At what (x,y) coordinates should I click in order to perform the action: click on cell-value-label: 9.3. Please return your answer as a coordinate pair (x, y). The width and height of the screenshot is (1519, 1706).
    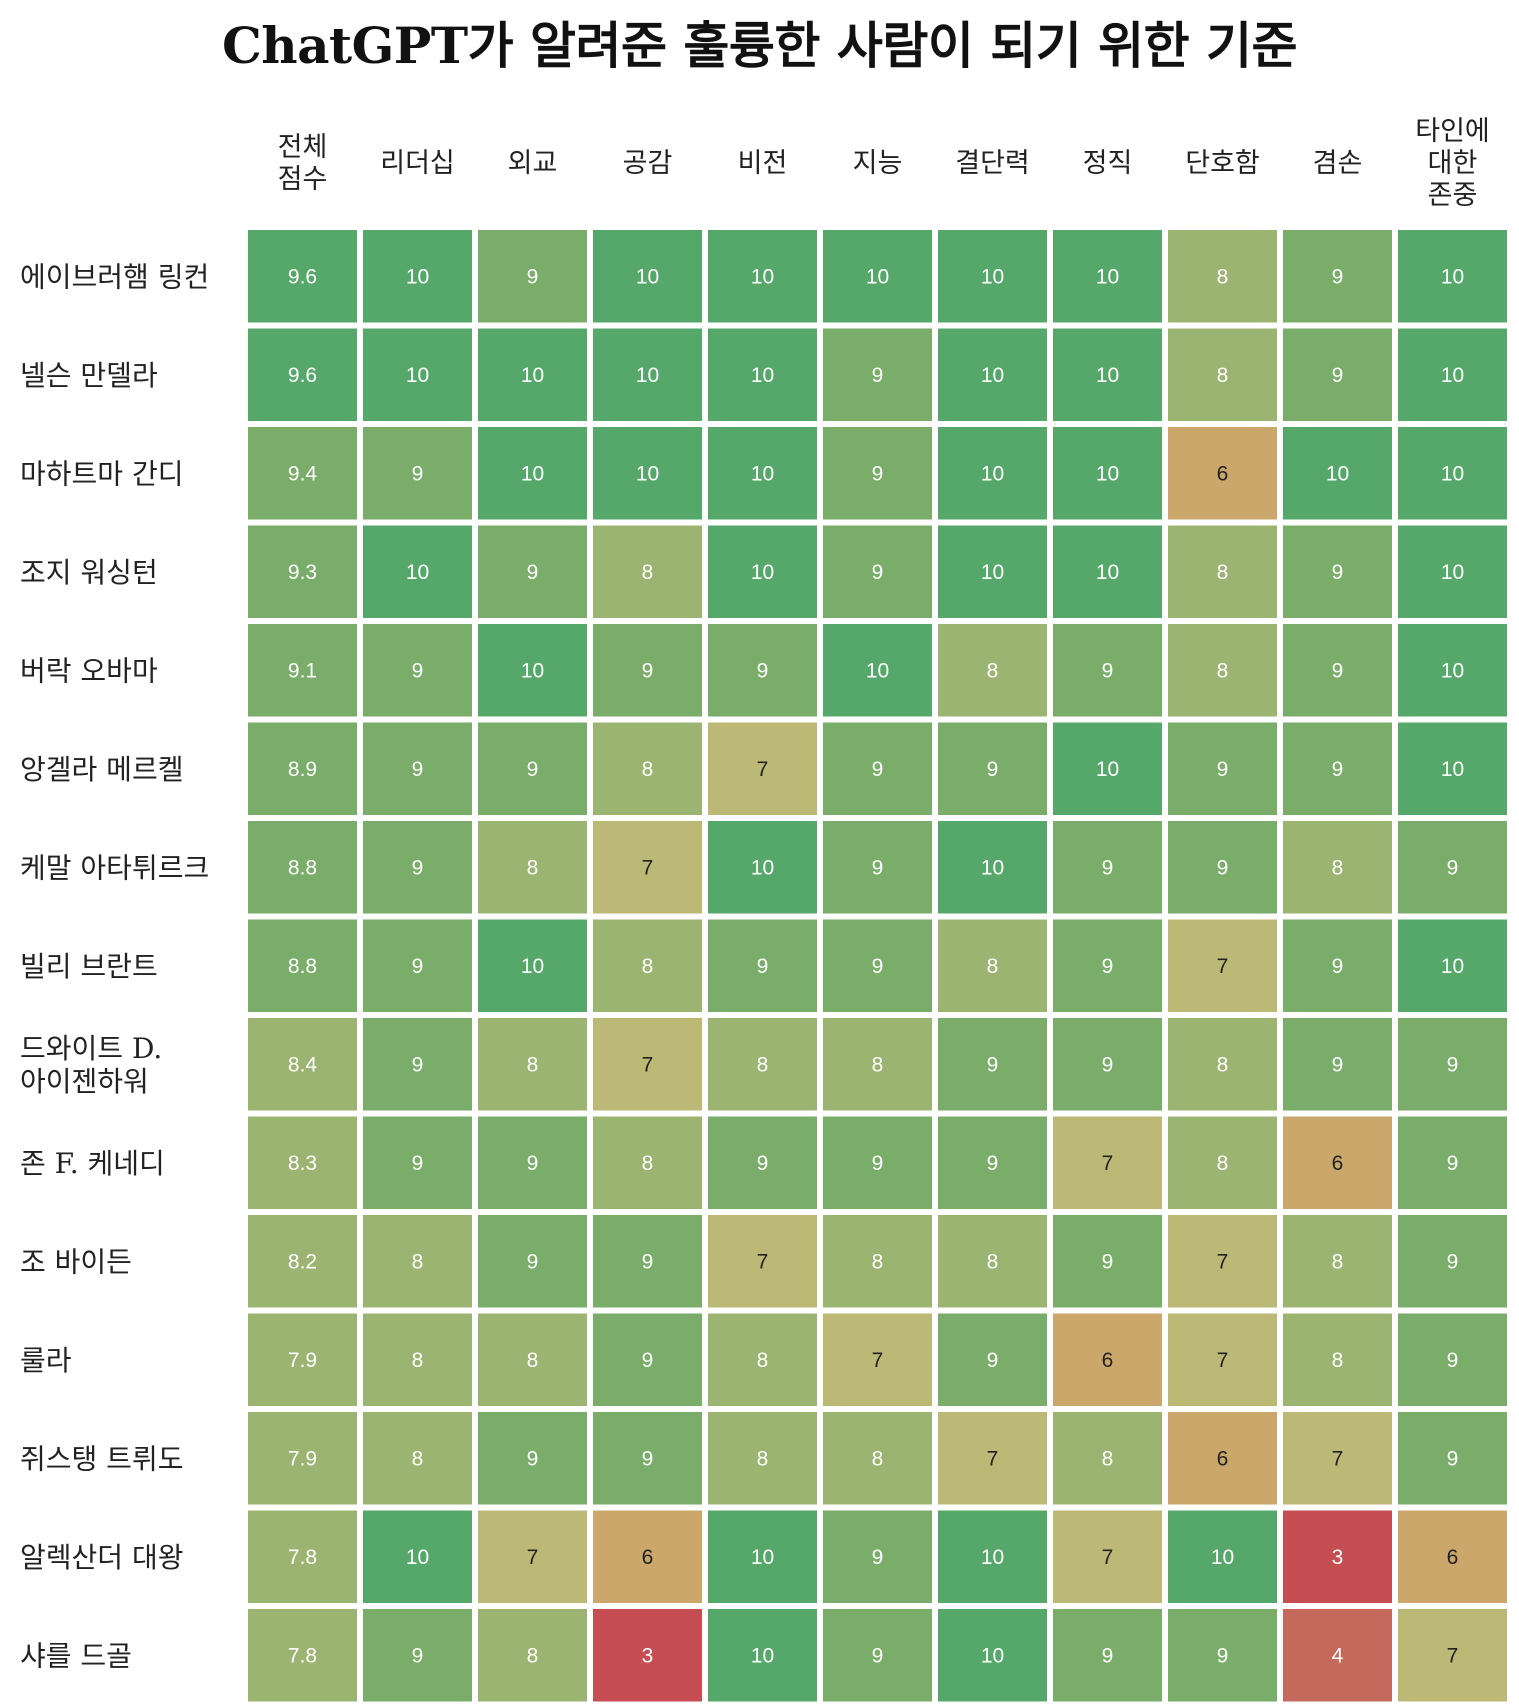
    Looking at the image, I should click on (302, 572).